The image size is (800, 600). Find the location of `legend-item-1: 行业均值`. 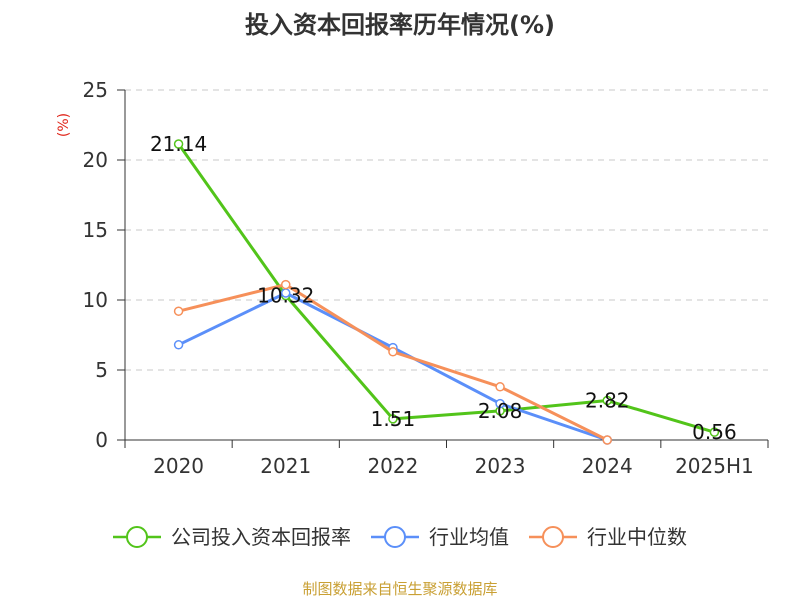

legend-item-1: 行业均值 is located at coordinates (440, 537).